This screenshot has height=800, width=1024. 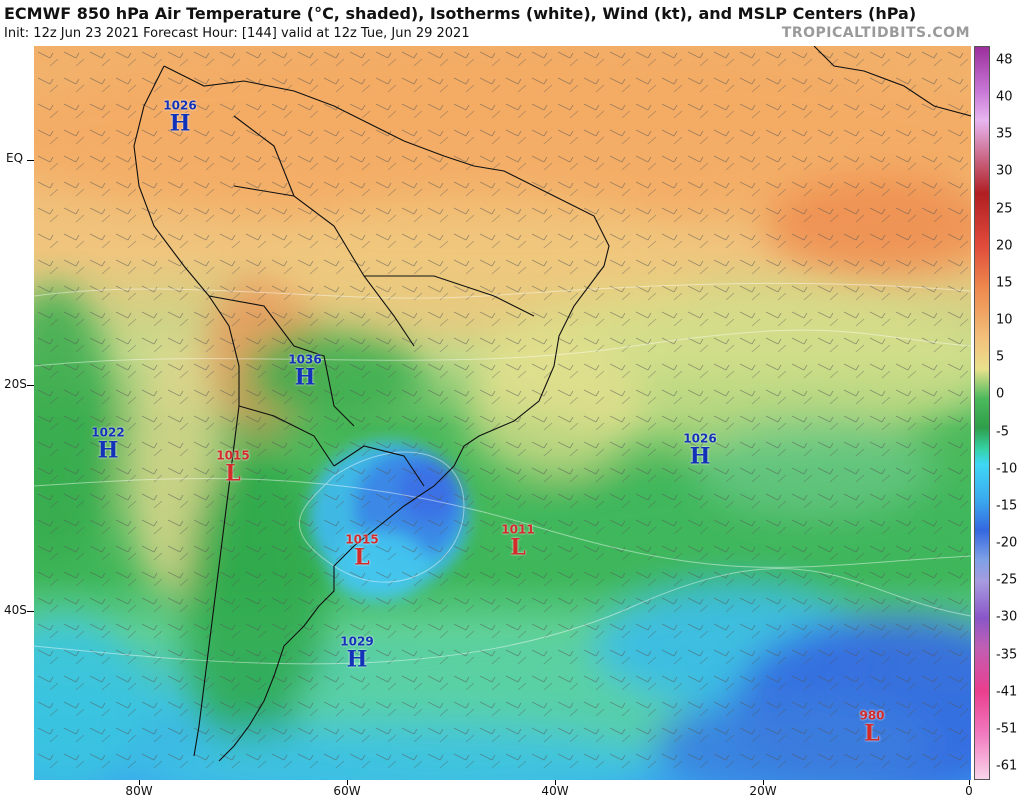 What do you see at coordinates (555, 782) in the screenshot?
I see `lon-tick-40w` at bounding box center [555, 782].